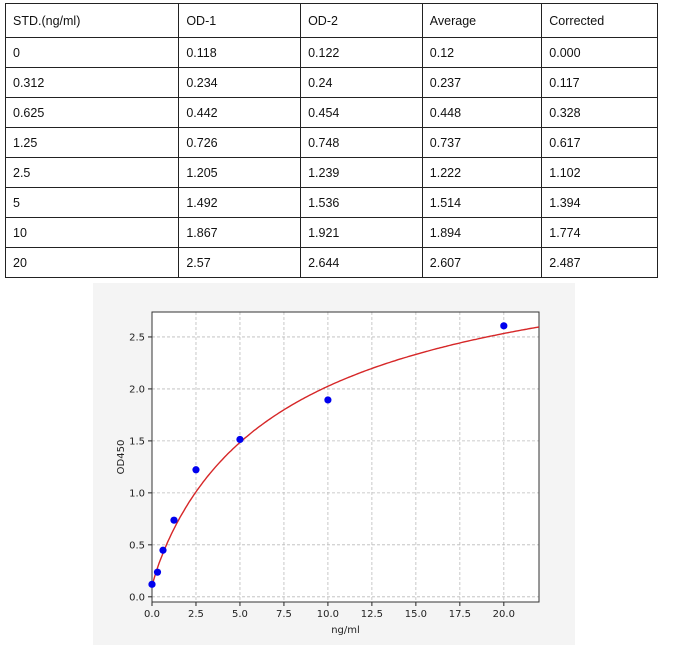 The height and width of the screenshot is (650, 676). I want to click on table-cell: 1.492, so click(240, 202).